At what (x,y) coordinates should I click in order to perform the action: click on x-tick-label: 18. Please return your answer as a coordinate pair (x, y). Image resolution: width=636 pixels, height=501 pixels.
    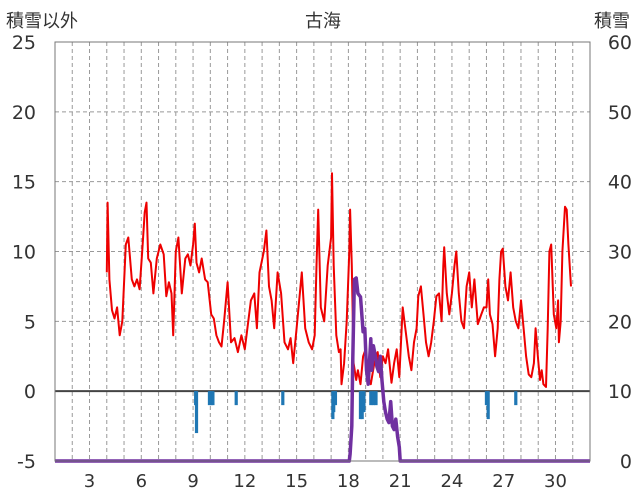
    Looking at the image, I should click on (348, 481).